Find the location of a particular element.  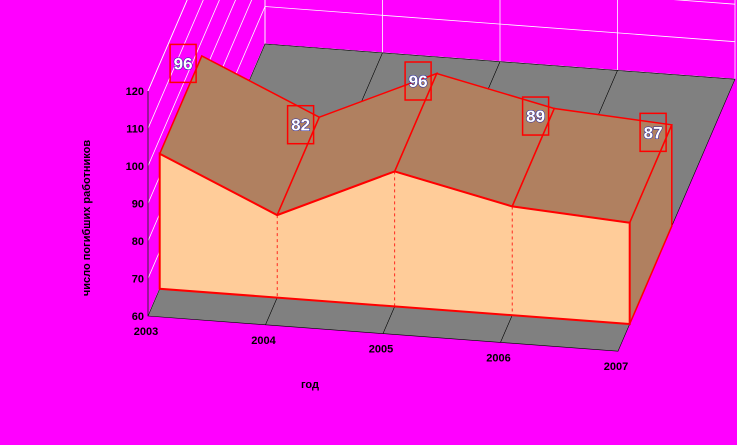

y-tick-label: 80 is located at coordinates (138, 242).